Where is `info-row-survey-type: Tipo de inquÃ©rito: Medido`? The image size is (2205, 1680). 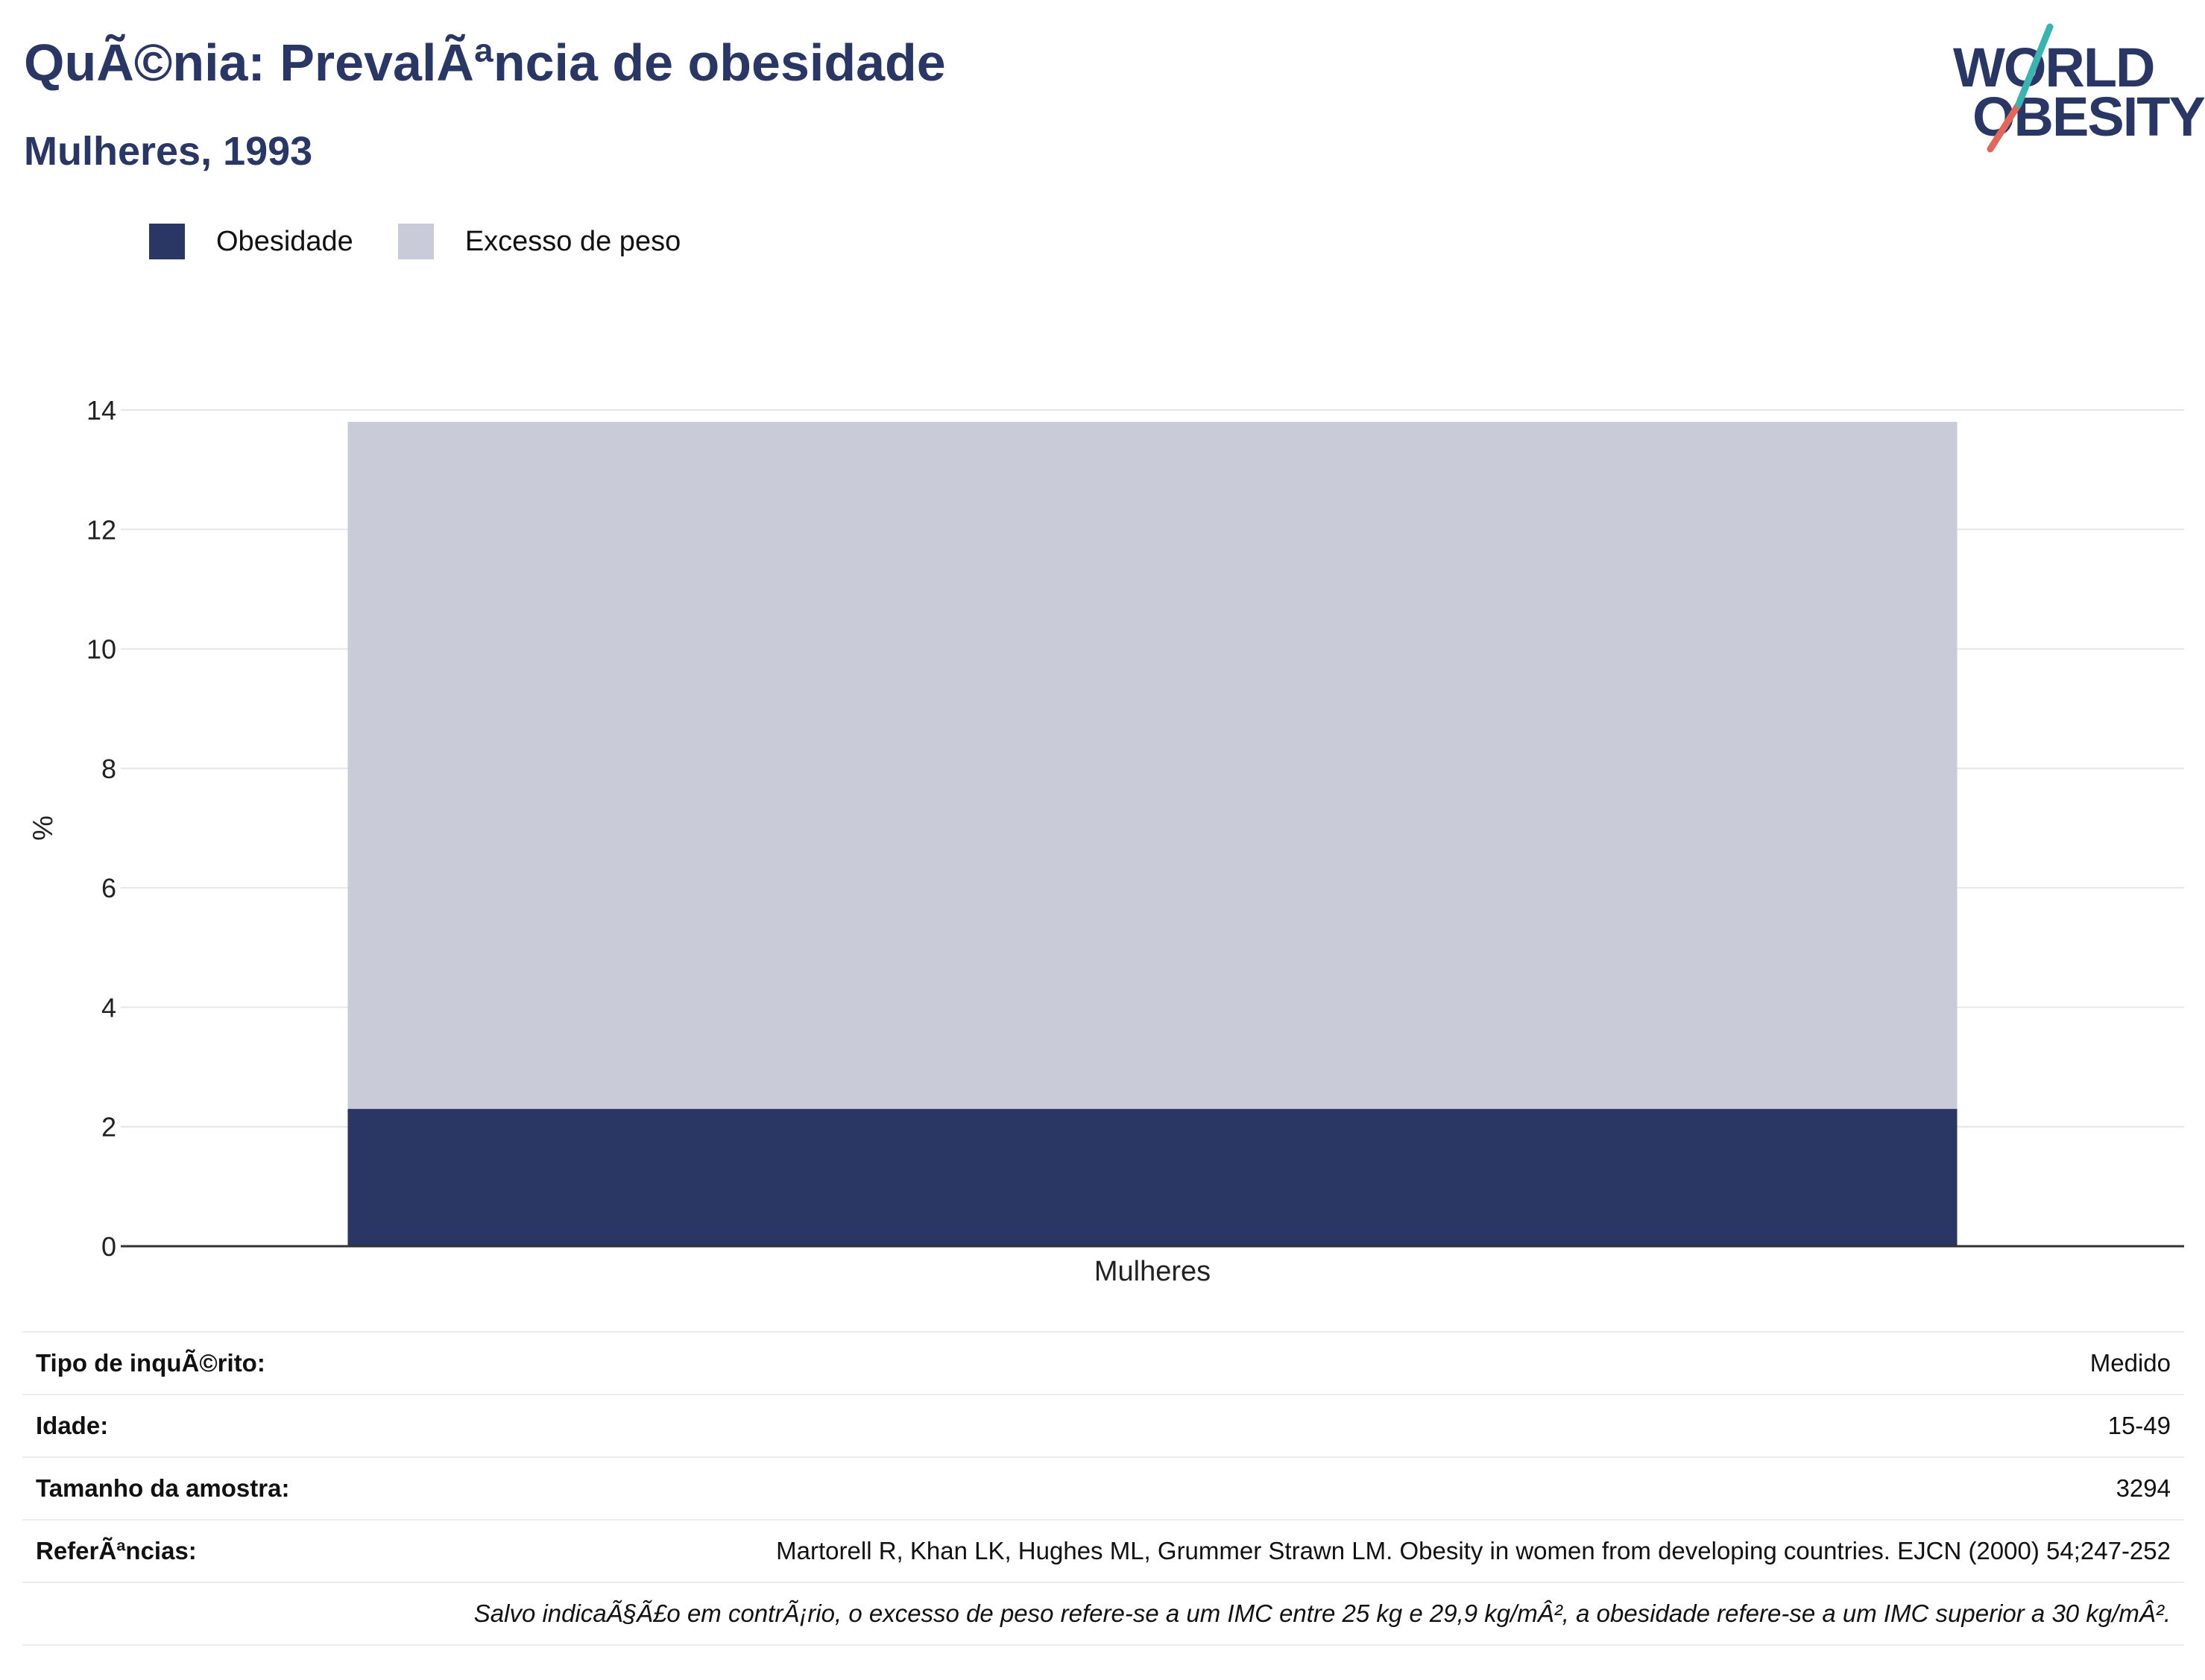 info-row-survey-type: Tipo de inquÃ©rito: Medido is located at coordinates (1103, 1362).